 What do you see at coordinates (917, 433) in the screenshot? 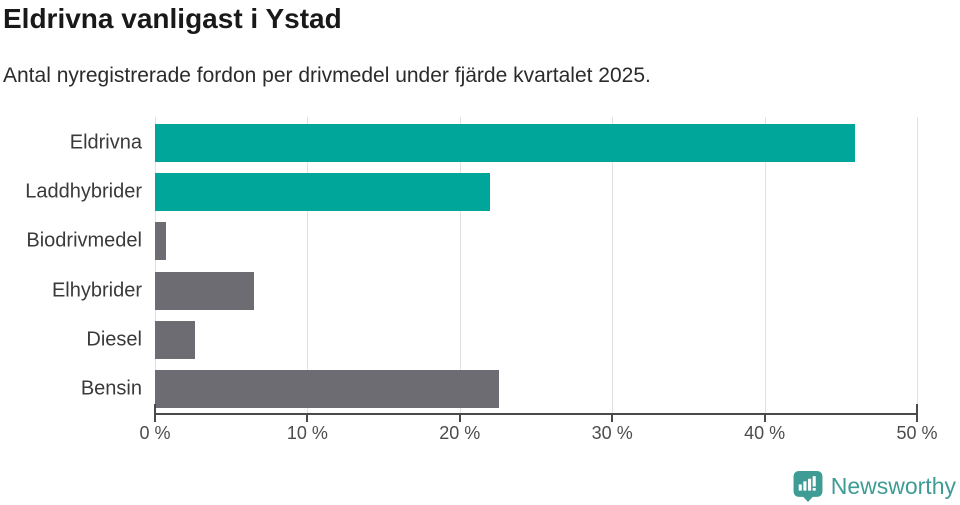
I see `x-tick-label: 50 %` at bounding box center [917, 433].